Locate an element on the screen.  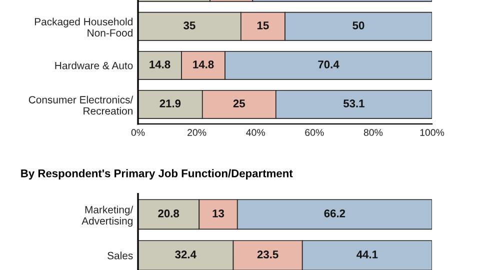
data-label: 35 is located at coordinates (190, 26).